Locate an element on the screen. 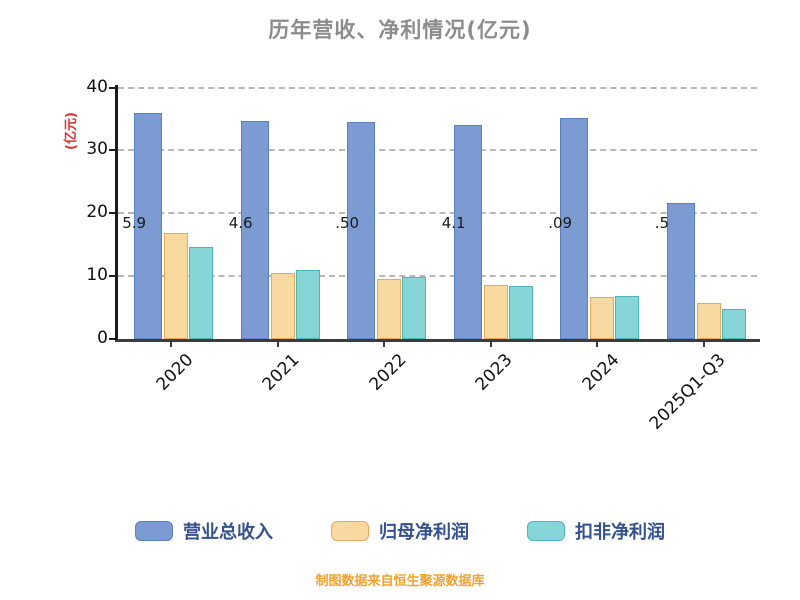 The width and height of the screenshot is (800, 600). bar-value-label: 5.9 is located at coordinates (134, 223).